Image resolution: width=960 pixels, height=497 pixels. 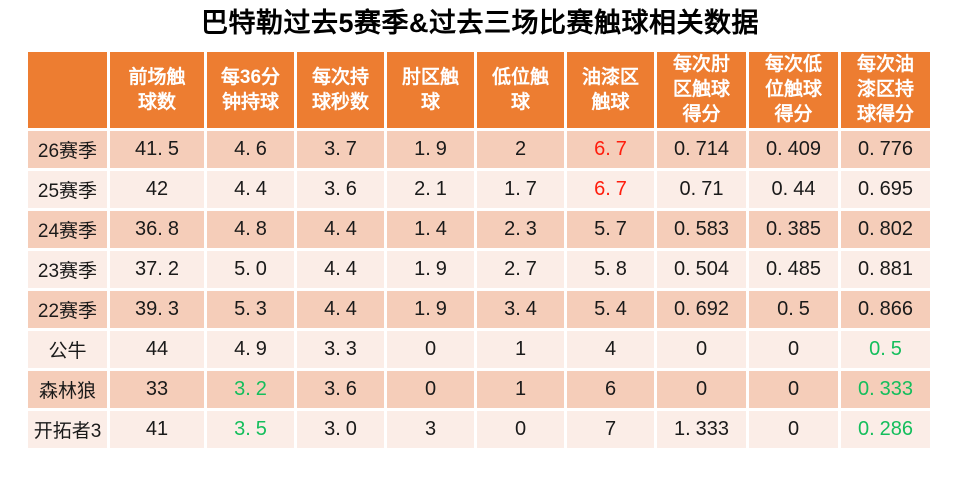 I want to click on column-header: 每36分钟持球, so click(x=250, y=89).